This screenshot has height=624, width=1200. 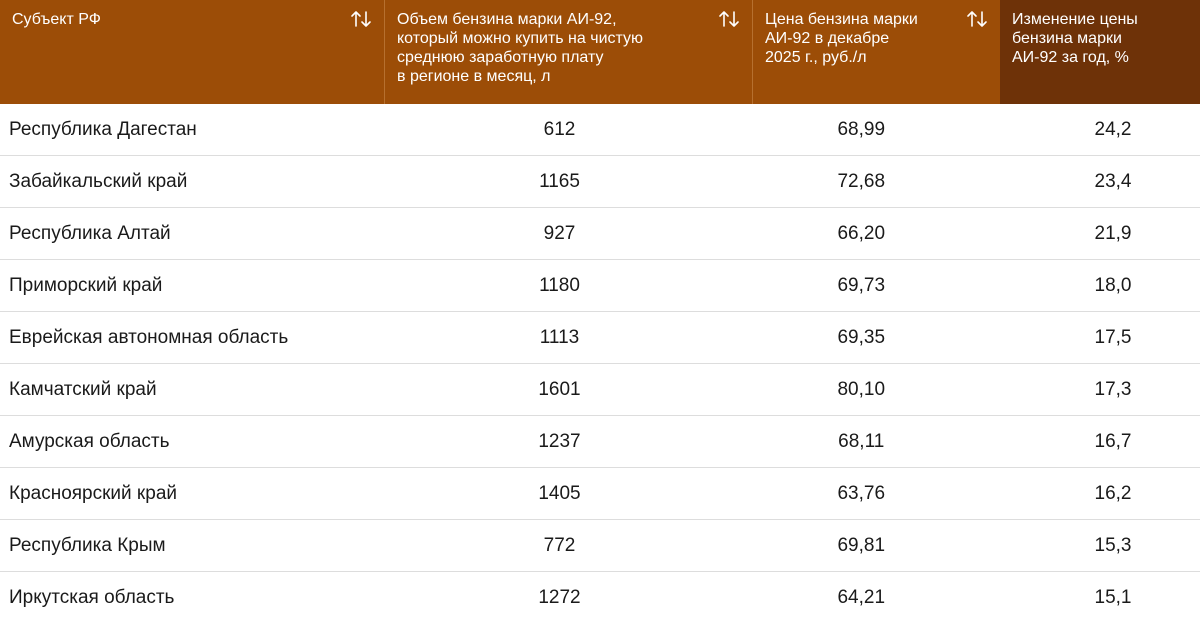 I want to click on price-change-cell: 23,4, so click(x=1100, y=181).